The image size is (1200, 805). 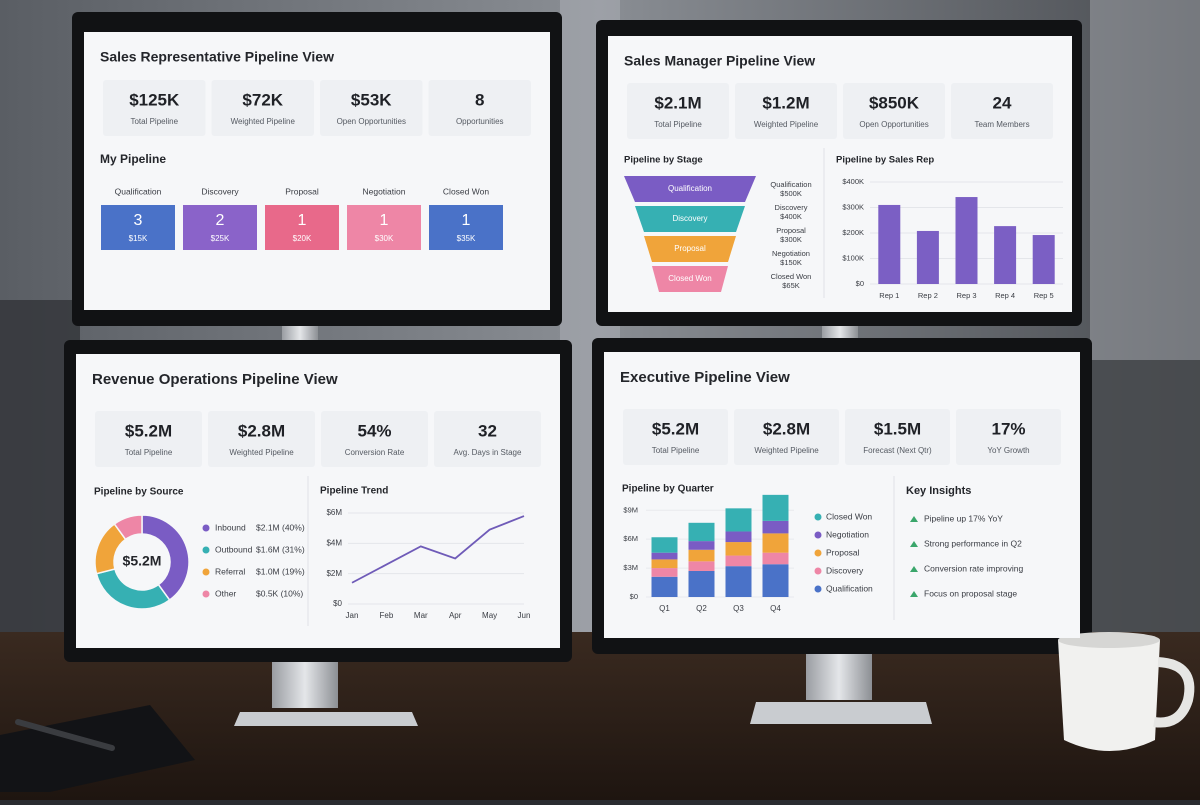 I want to click on notebook, so click(x=97, y=748).